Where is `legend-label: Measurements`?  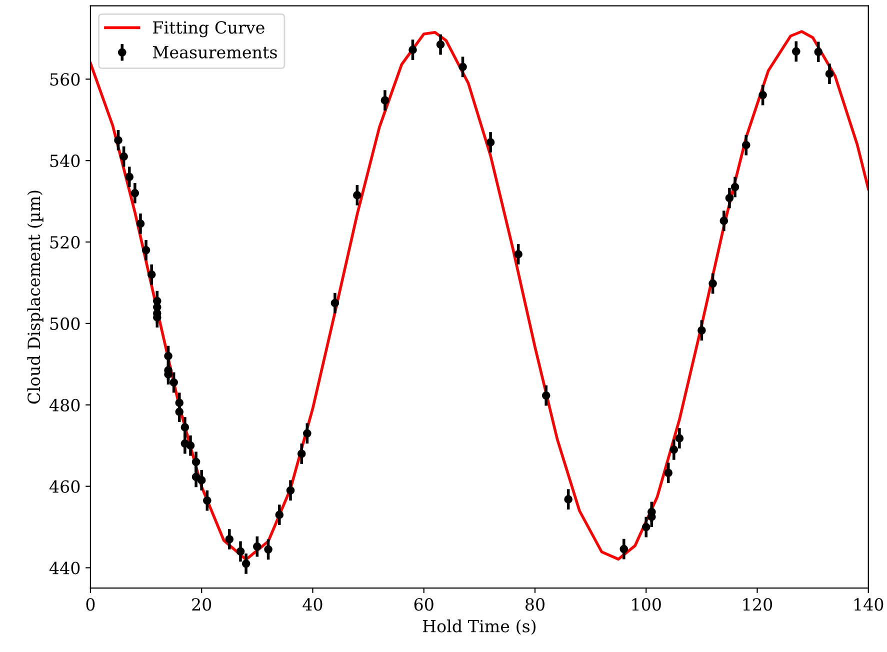
legend-label: Measurements is located at coordinates (214, 52).